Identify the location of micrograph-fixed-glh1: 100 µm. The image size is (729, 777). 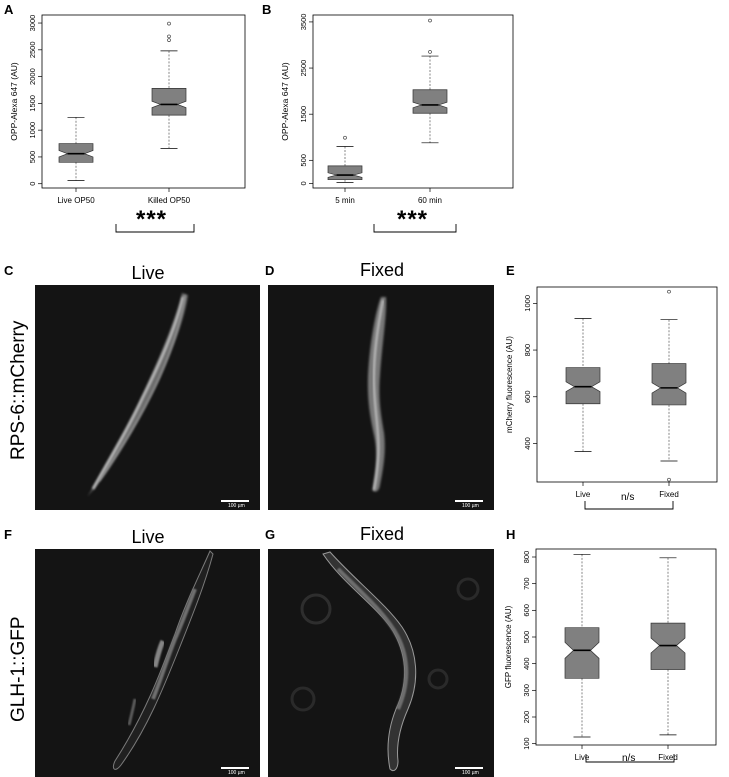
(381, 663).